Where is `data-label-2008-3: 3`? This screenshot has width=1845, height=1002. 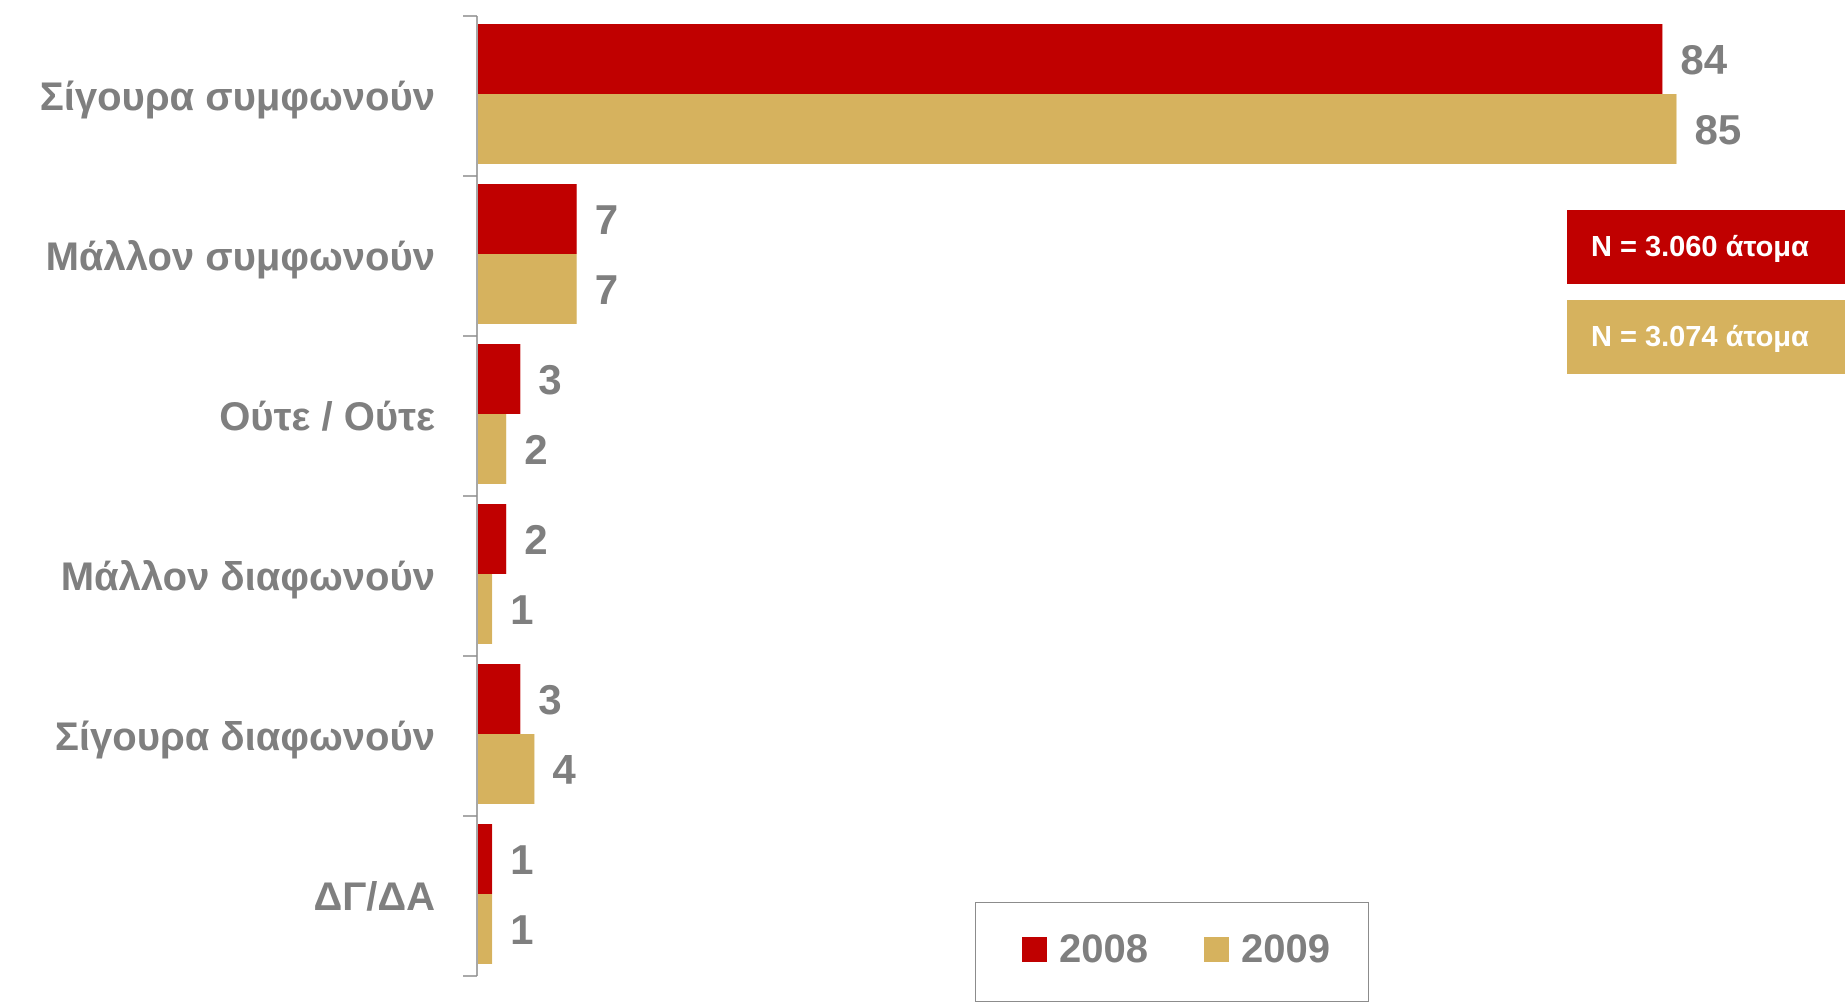
data-label-2008-3: 3 is located at coordinates (549, 379).